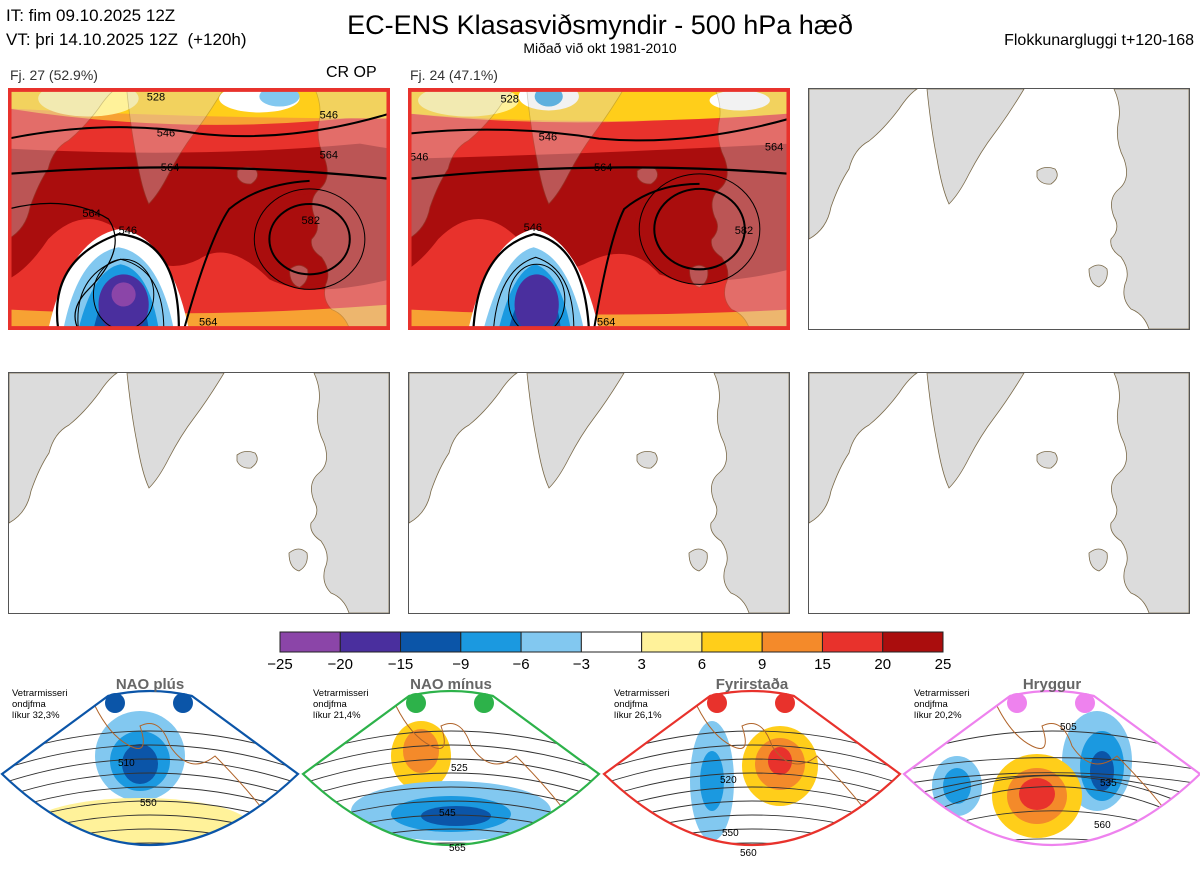 The height and width of the screenshot is (876, 1200). Describe the element at coordinates (1068, 727) in the screenshot. I see `regime-contour-label: 505` at that location.